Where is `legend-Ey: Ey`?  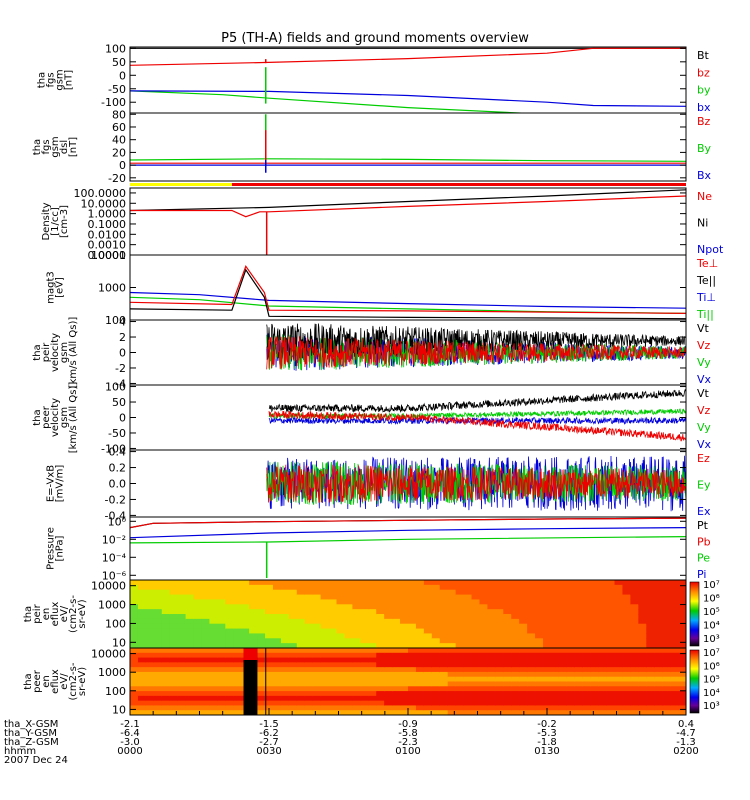 legend-Ey: Ey is located at coordinates (704, 485).